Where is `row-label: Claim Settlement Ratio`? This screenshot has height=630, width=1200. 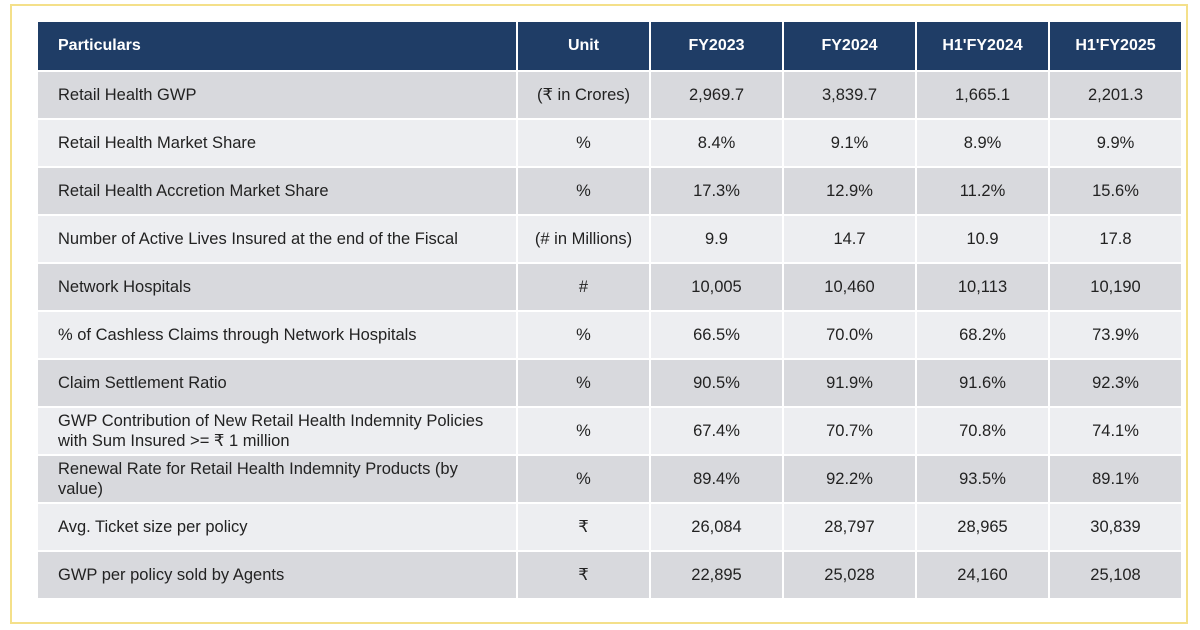 row-label: Claim Settlement Ratio is located at coordinates (277, 383).